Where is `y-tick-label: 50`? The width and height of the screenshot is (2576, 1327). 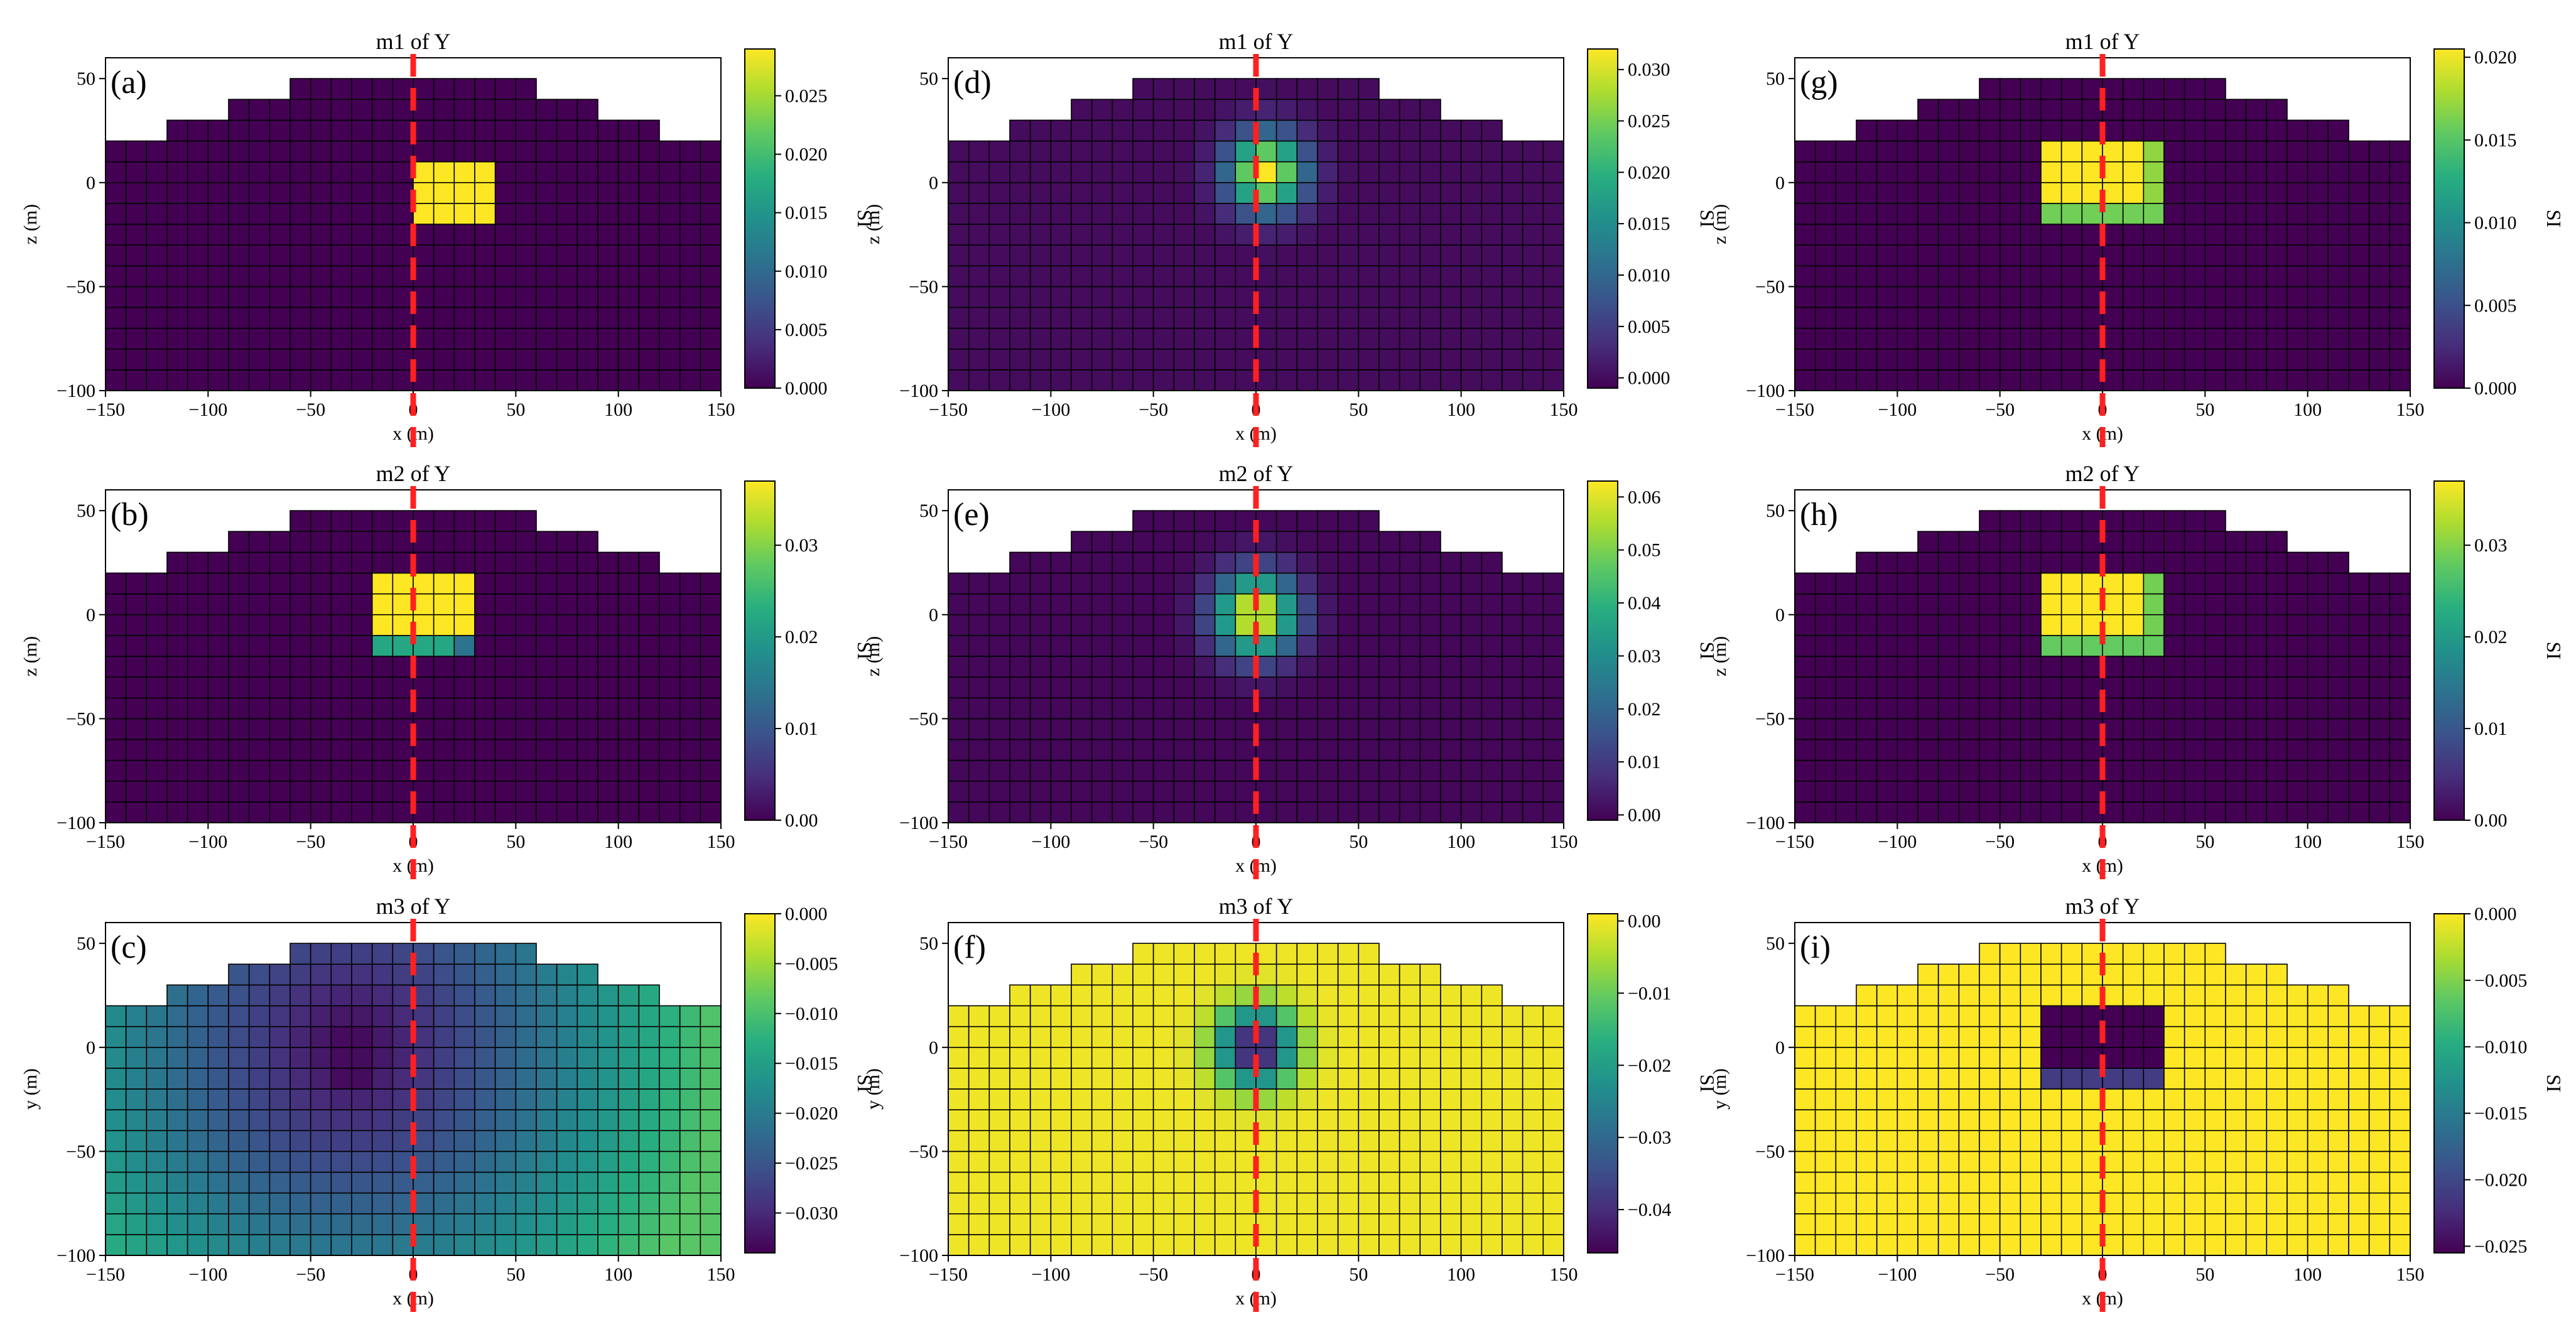 y-tick-label: 50 is located at coordinates (928, 943).